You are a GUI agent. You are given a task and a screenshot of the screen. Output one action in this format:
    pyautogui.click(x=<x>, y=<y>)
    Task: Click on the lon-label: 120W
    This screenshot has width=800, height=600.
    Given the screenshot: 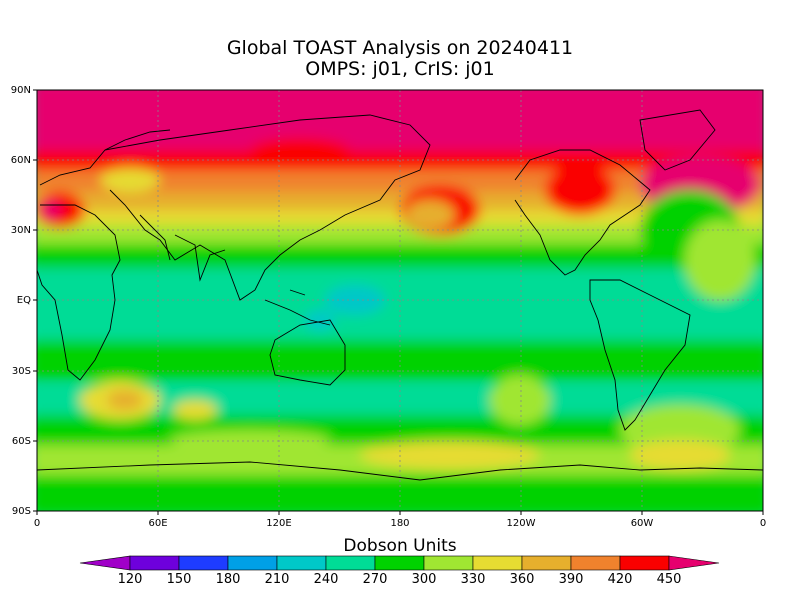 What is the action you would take?
    pyautogui.click(x=521, y=523)
    